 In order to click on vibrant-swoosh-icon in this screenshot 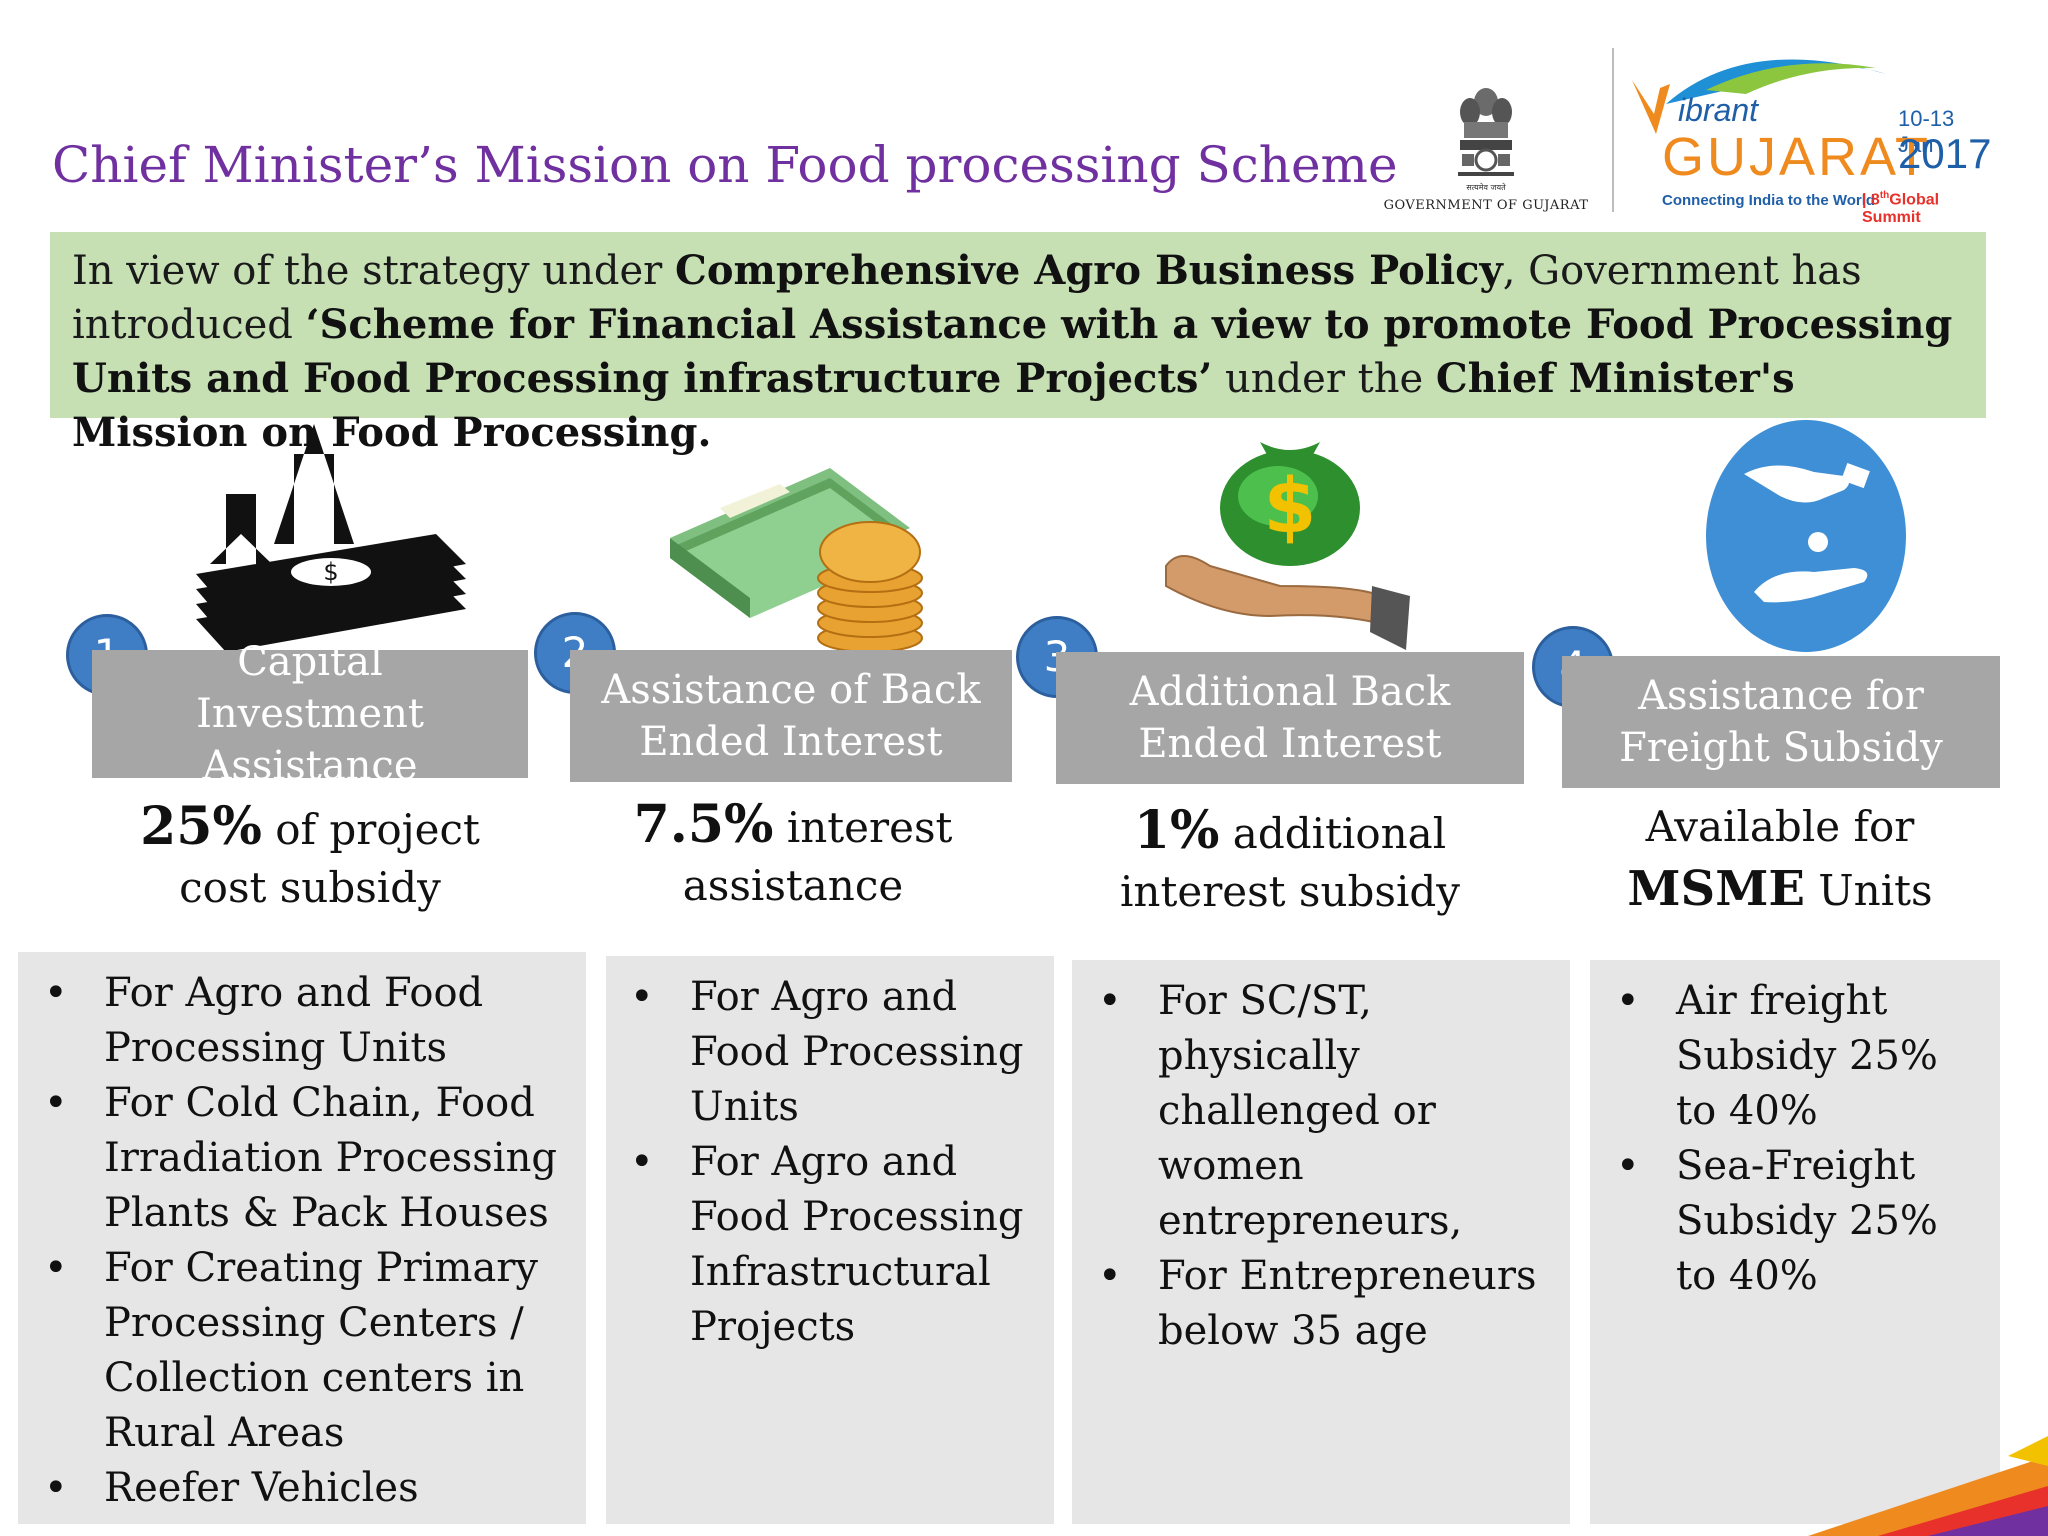, I will do `click(1759, 96)`.